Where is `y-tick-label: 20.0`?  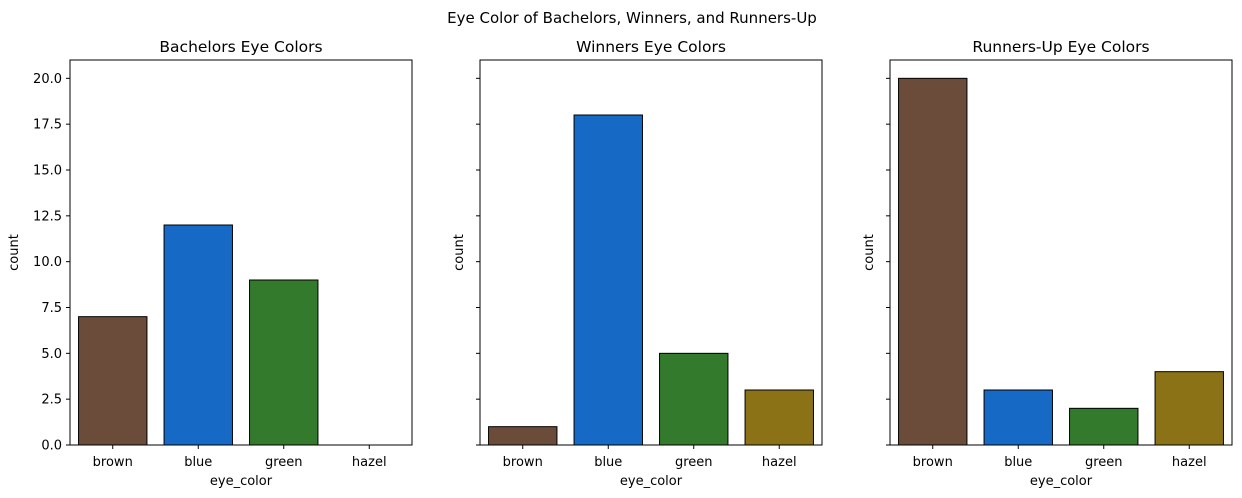
y-tick-label: 20.0 is located at coordinates (47, 79).